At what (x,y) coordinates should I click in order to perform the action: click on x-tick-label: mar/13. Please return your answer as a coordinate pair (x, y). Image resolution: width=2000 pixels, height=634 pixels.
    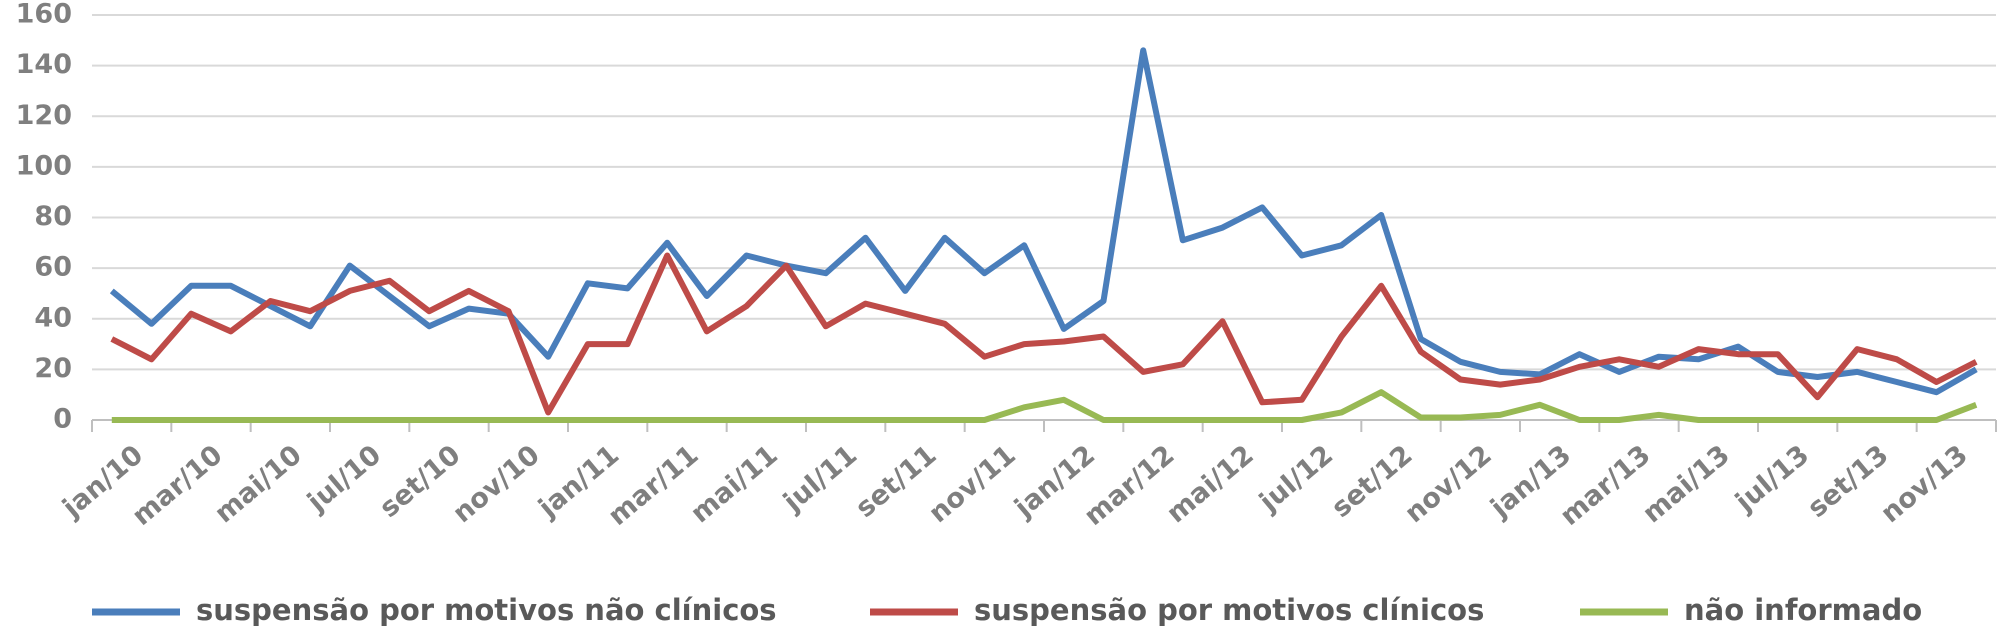
    Looking at the image, I should click on (1606, 485).